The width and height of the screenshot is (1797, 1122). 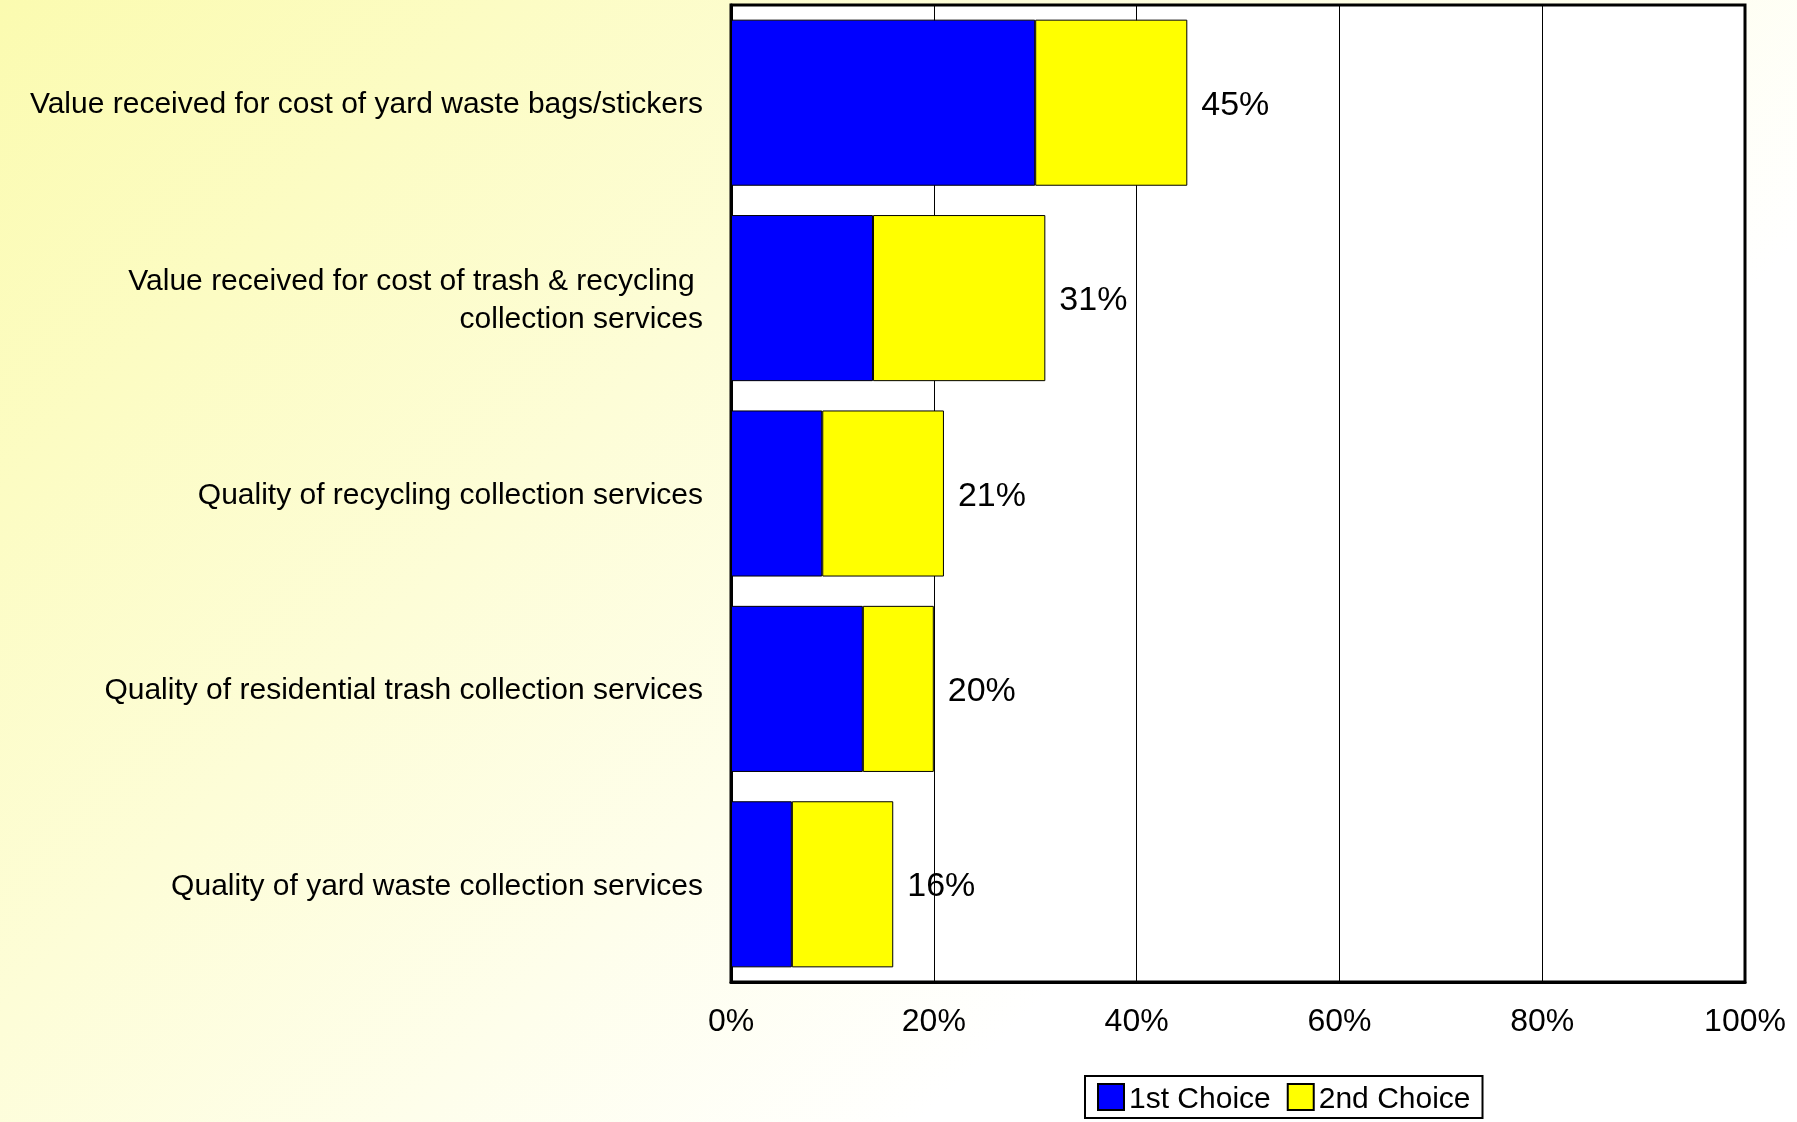 What do you see at coordinates (1136, 1020) in the screenshot?
I see `x-tick-label: 40%` at bounding box center [1136, 1020].